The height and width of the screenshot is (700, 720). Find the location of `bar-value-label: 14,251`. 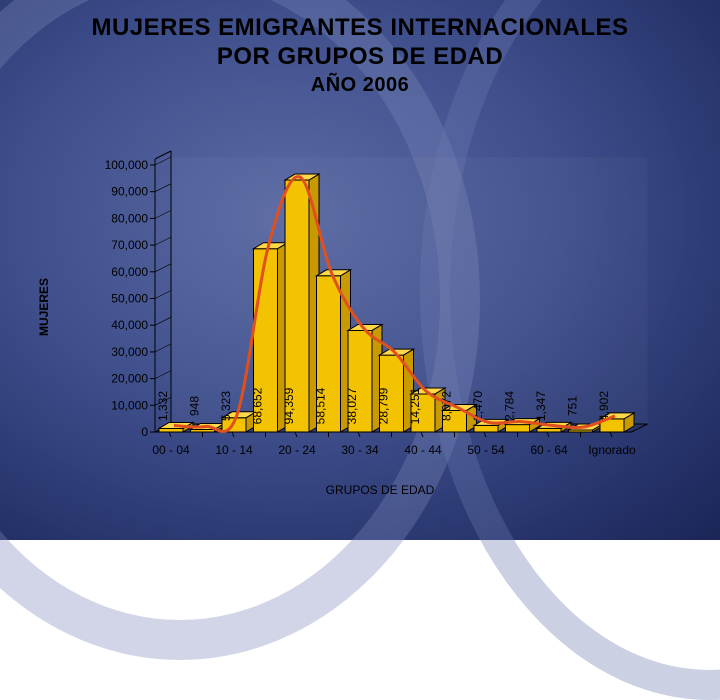

bar-value-label: 14,251 is located at coordinates (415, 405).